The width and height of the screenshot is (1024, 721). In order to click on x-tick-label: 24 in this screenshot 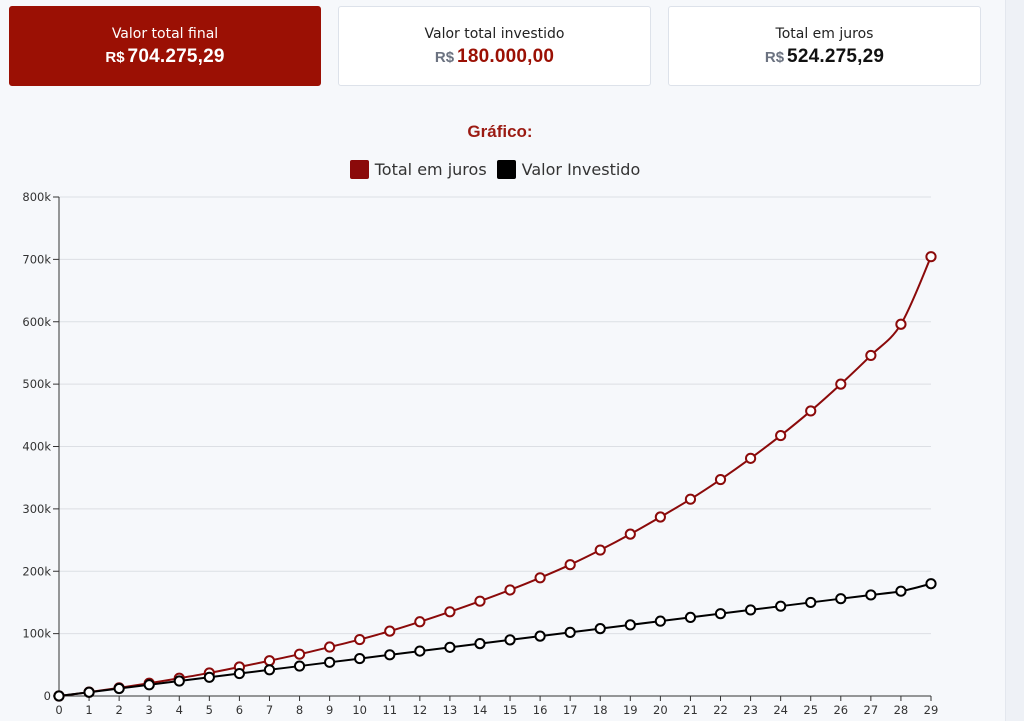, I will do `click(780, 710)`.